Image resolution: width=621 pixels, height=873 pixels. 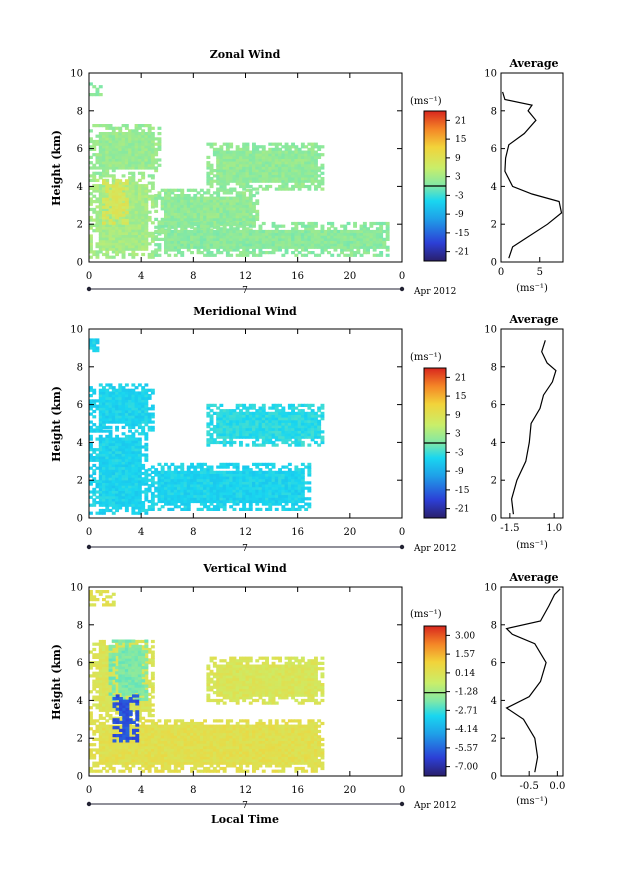 I want to click on y-tick-label: 2, so click(x=80, y=481).